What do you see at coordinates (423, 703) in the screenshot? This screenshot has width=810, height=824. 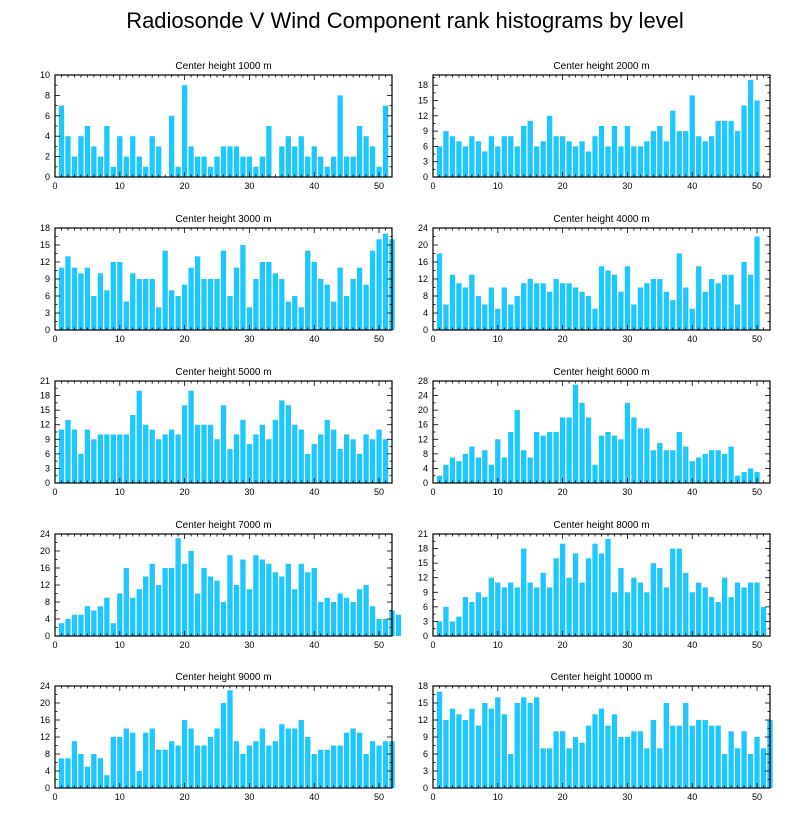 I see `y-tick-label: 15` at bounding box center [423, 703].